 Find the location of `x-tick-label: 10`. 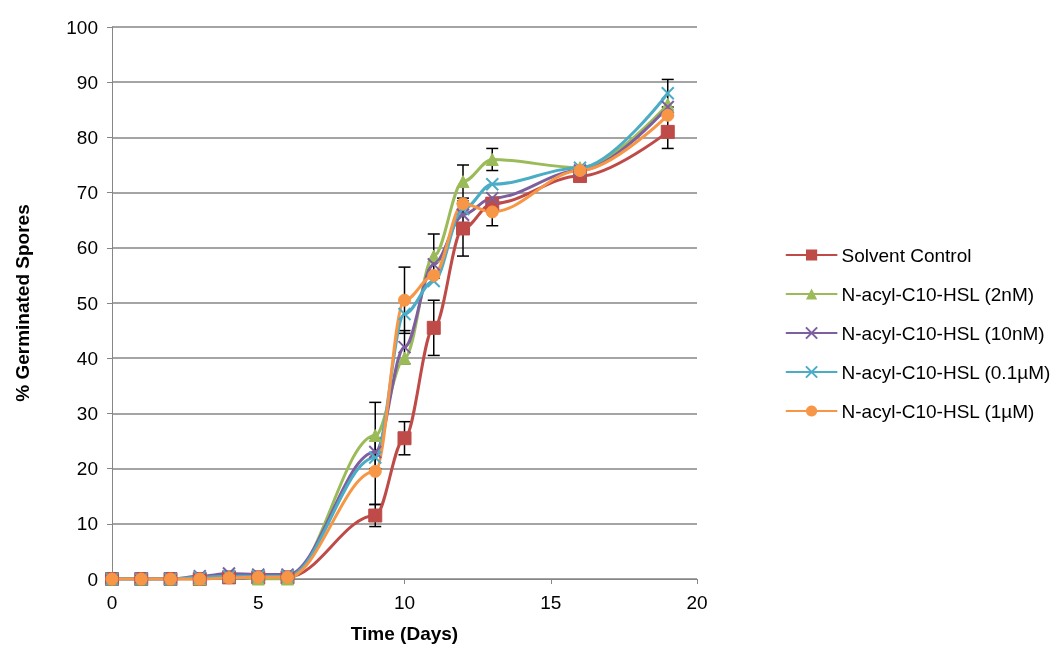

x-tick-label: 10 is located at coordinates (404, 602).